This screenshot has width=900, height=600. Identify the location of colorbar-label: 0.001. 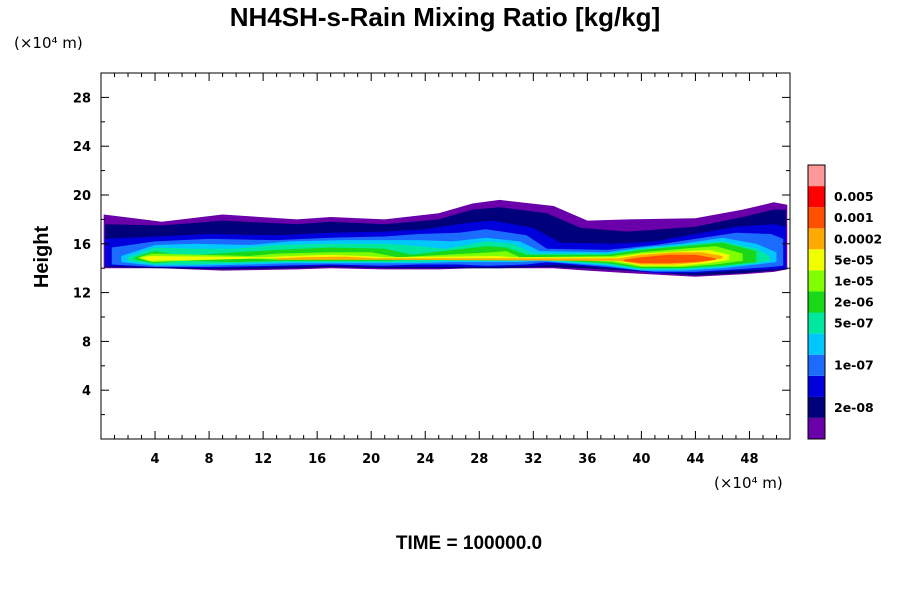
(854, 217).